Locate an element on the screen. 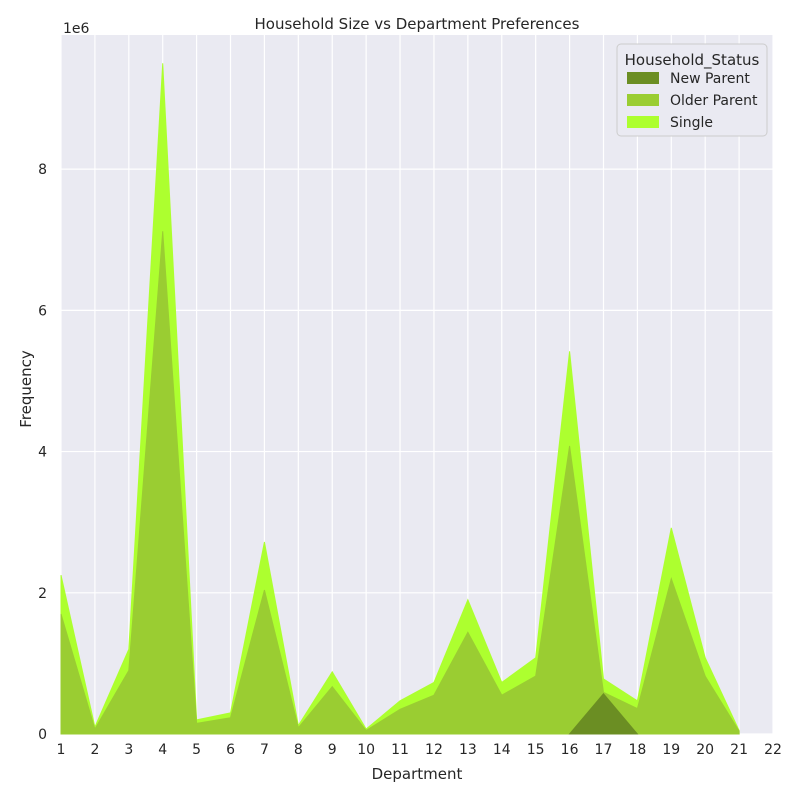  y-axis: 0 2 4 6 8 is located at coordinates (42, 452).